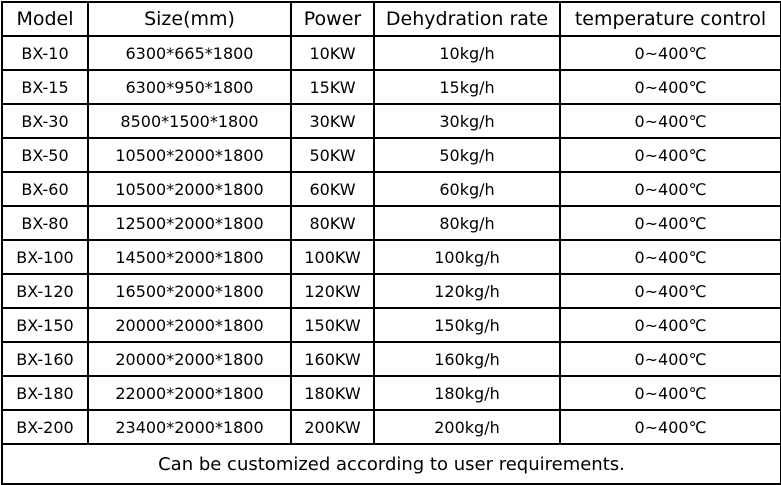 This screenshot has height=485, width=781. Describe the element at coordinates (332, 87) in the screenshot. I see `cell-power: 15KW` at that location.